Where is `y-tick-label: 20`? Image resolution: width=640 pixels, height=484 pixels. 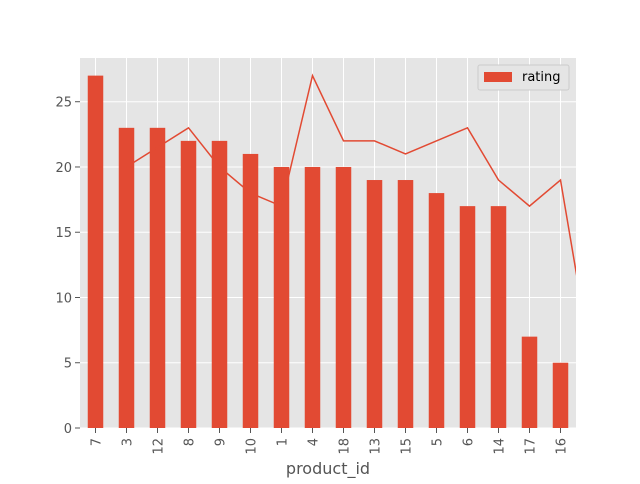 y-tick-label: 20 is located at coordinates (63, 168).